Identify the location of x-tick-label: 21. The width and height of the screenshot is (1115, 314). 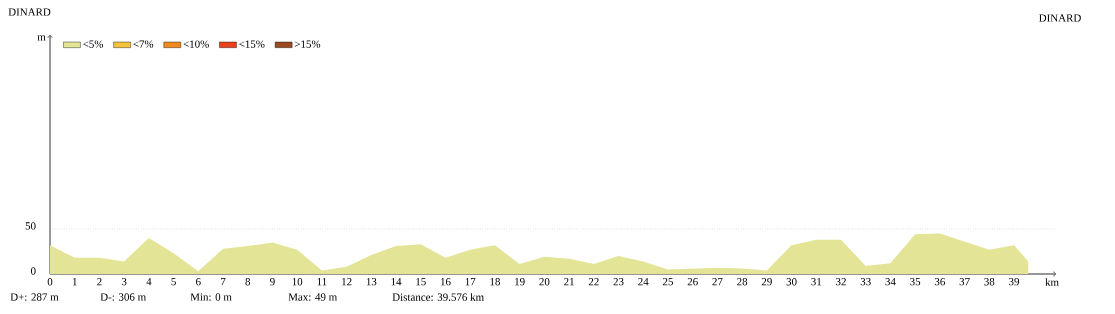
(569, 281).